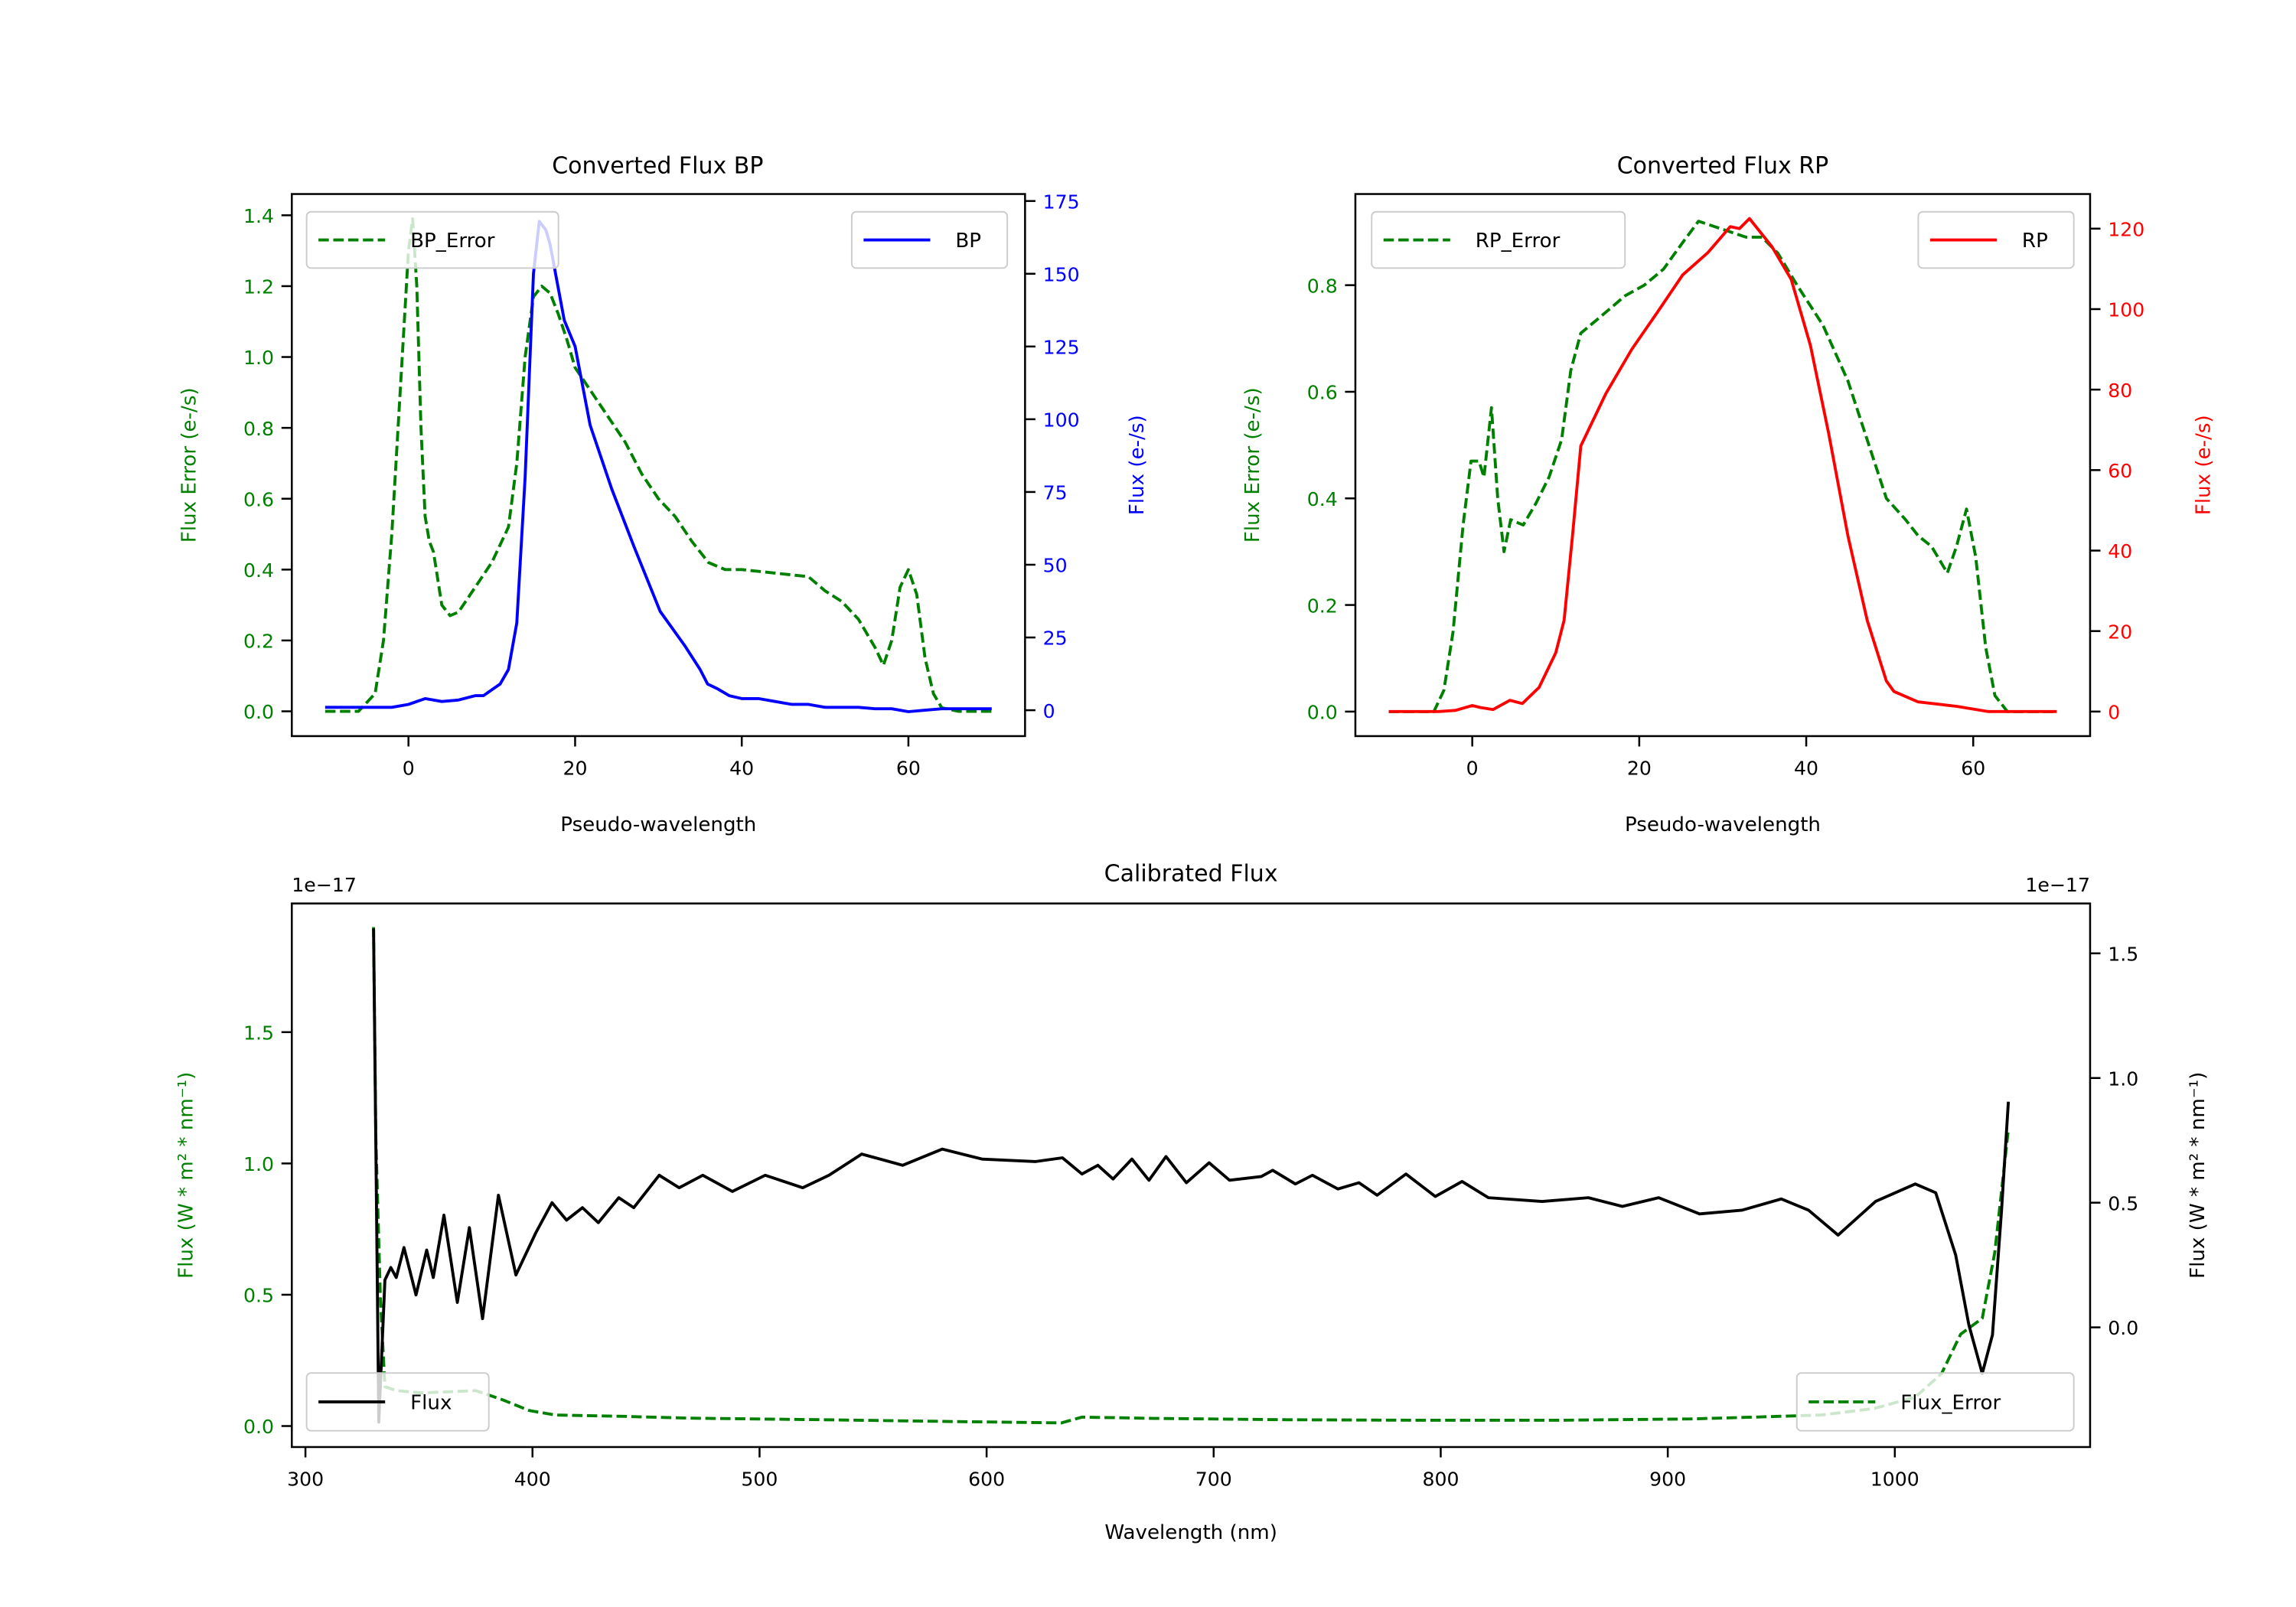 The height and width of the screenshot is (1607, 2296). Describe the element at coordinates (324, 885) in the screenshot. I see `y-left-offset-text: 1e−17` at that location.